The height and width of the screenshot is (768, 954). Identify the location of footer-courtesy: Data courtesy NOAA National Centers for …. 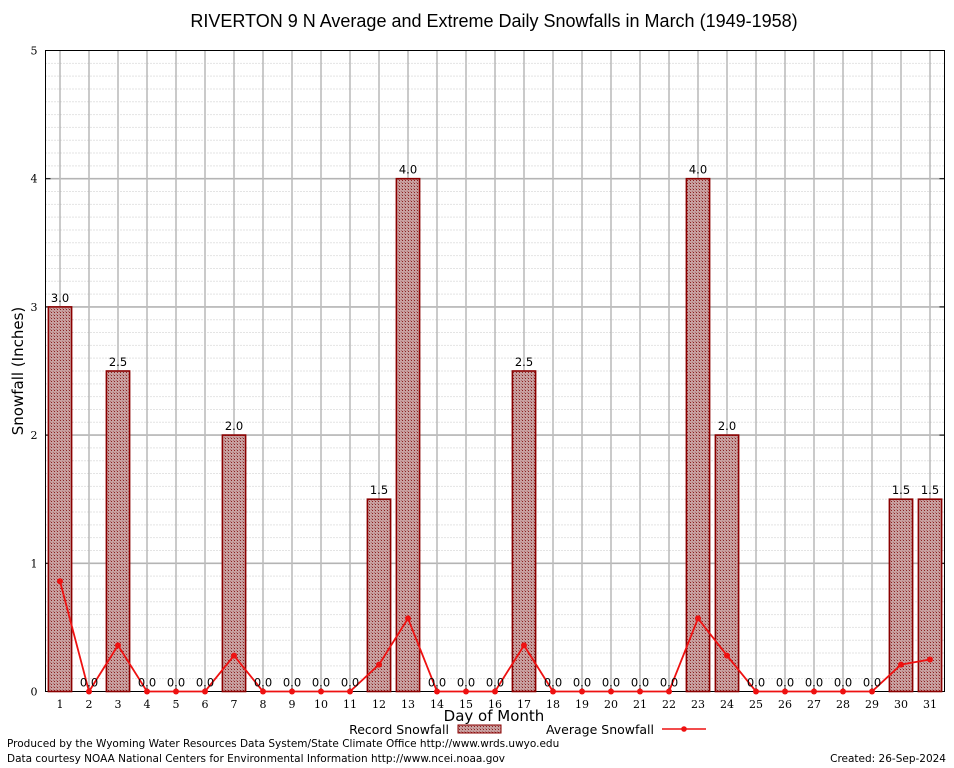
(256, 759).